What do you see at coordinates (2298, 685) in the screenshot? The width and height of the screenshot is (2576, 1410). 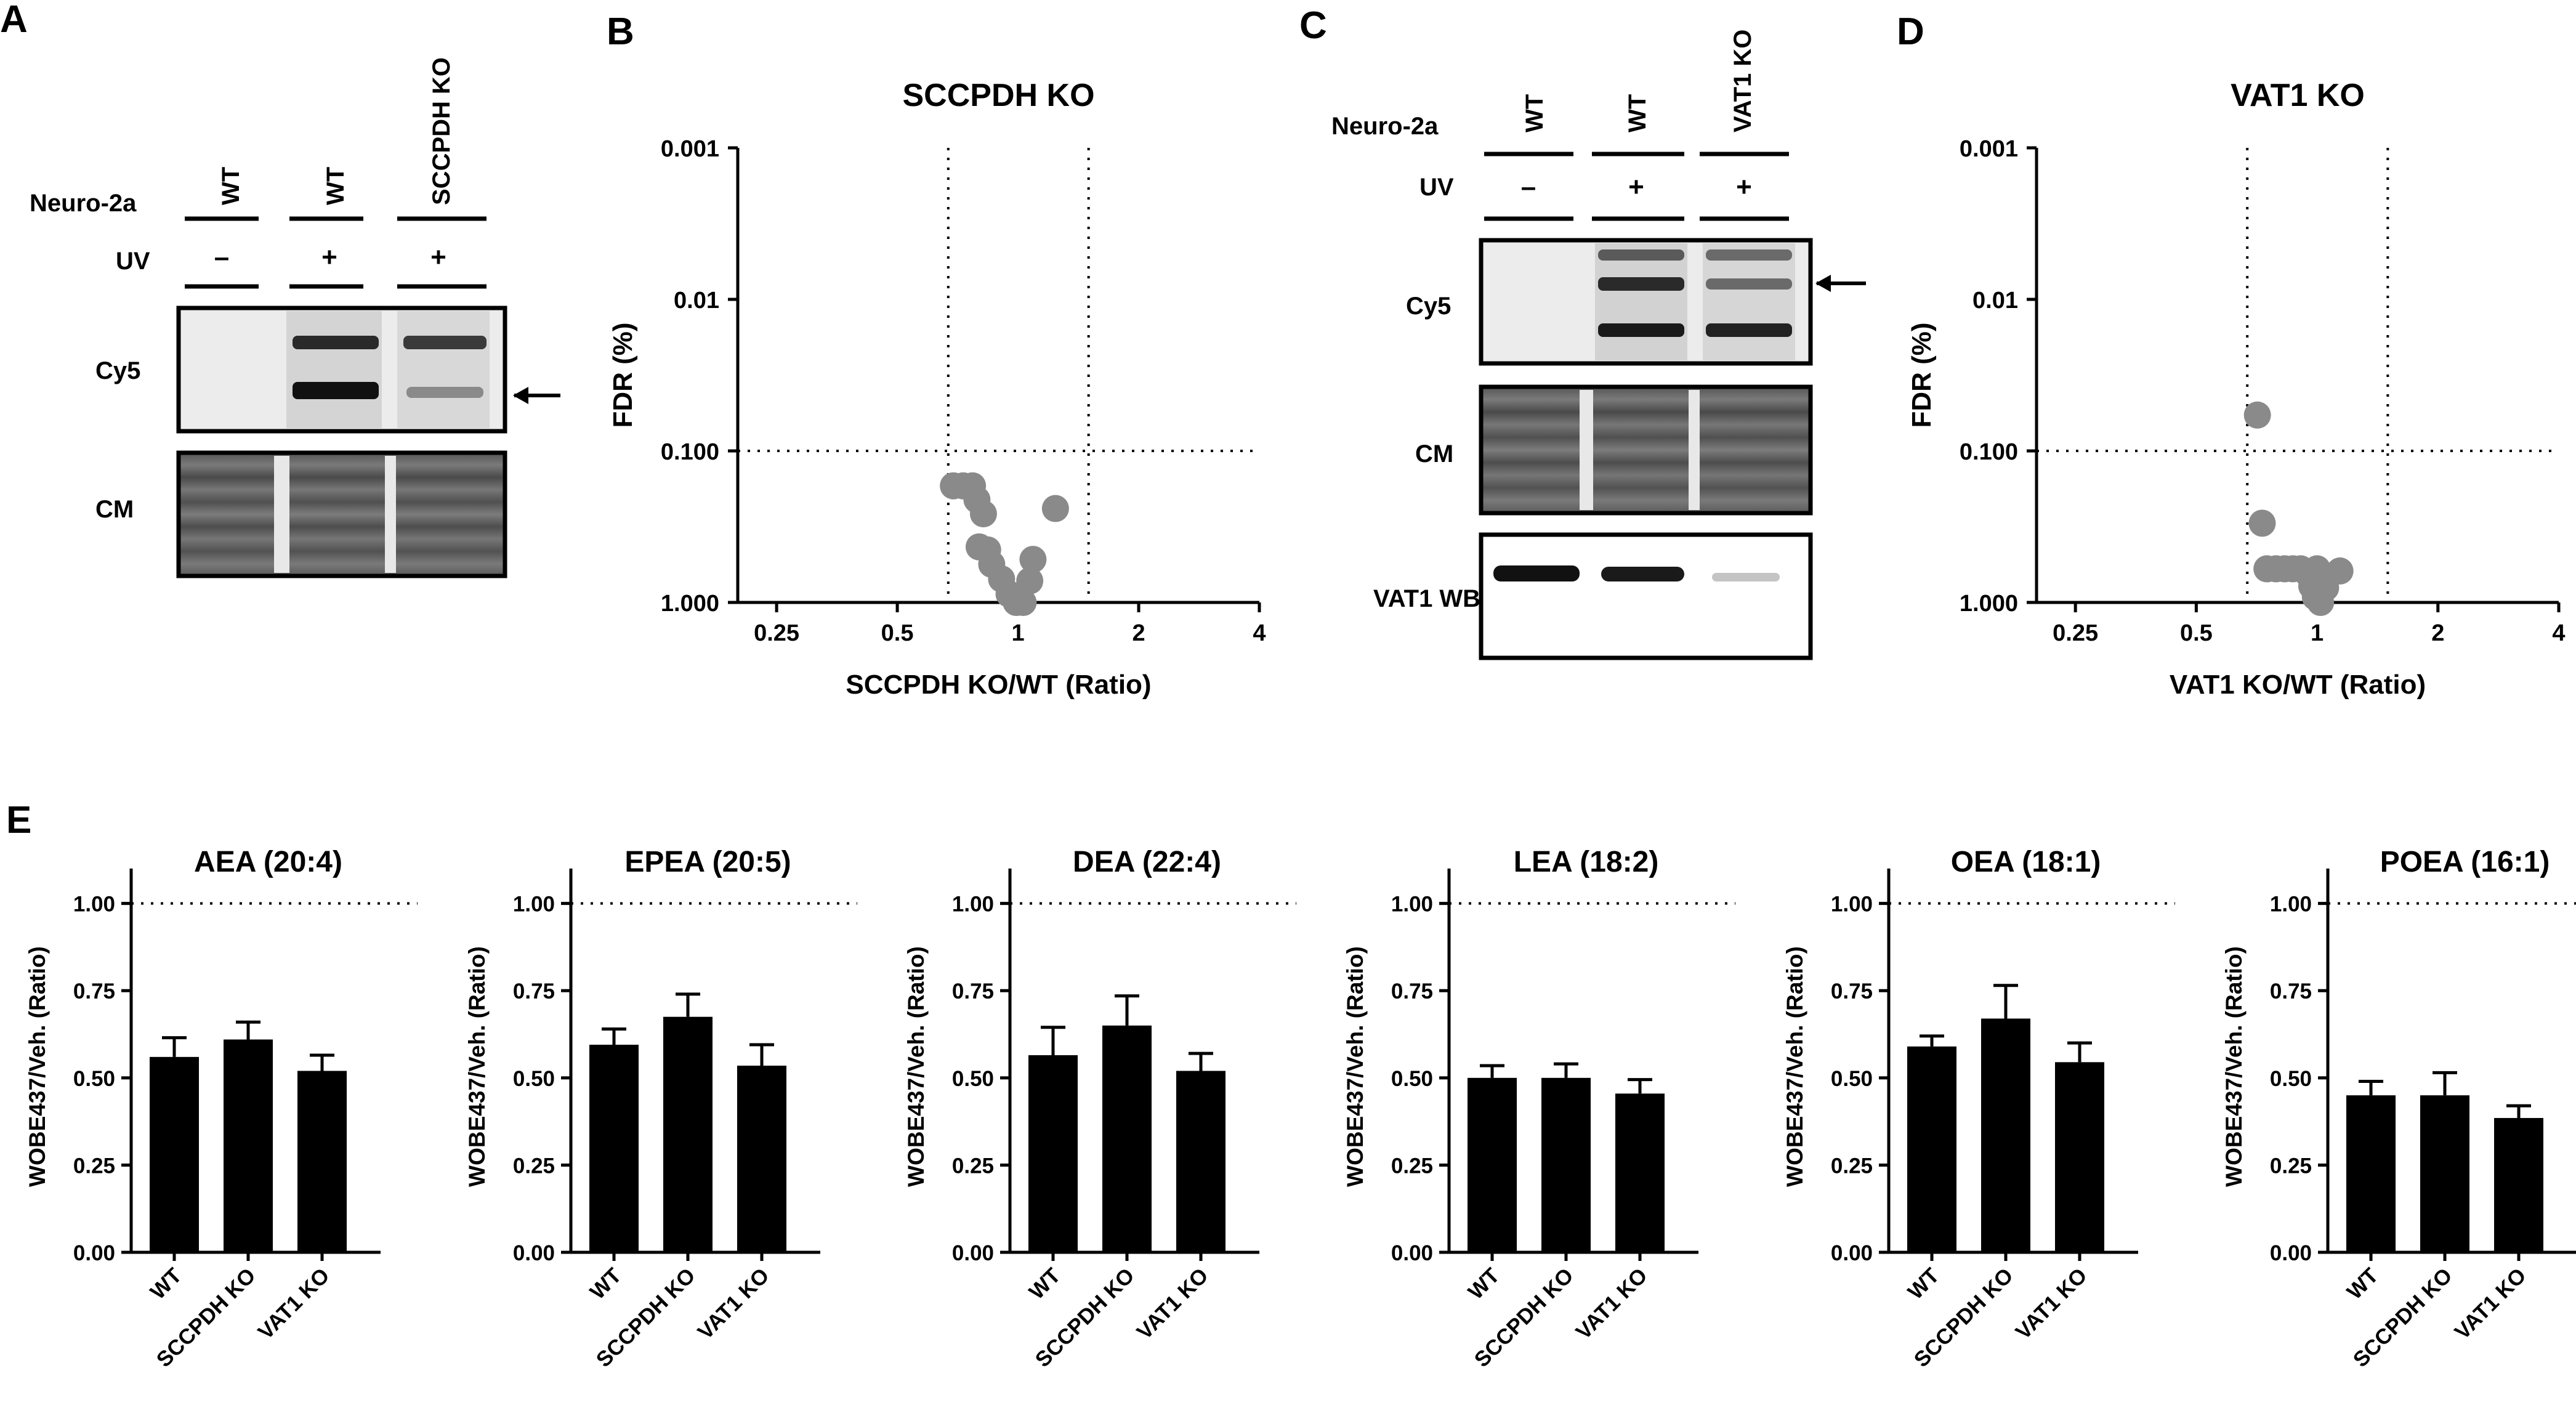 I see `x-axis-label: VAT1 KO/WT (Ratio)` at bounding box center [2298, 685].